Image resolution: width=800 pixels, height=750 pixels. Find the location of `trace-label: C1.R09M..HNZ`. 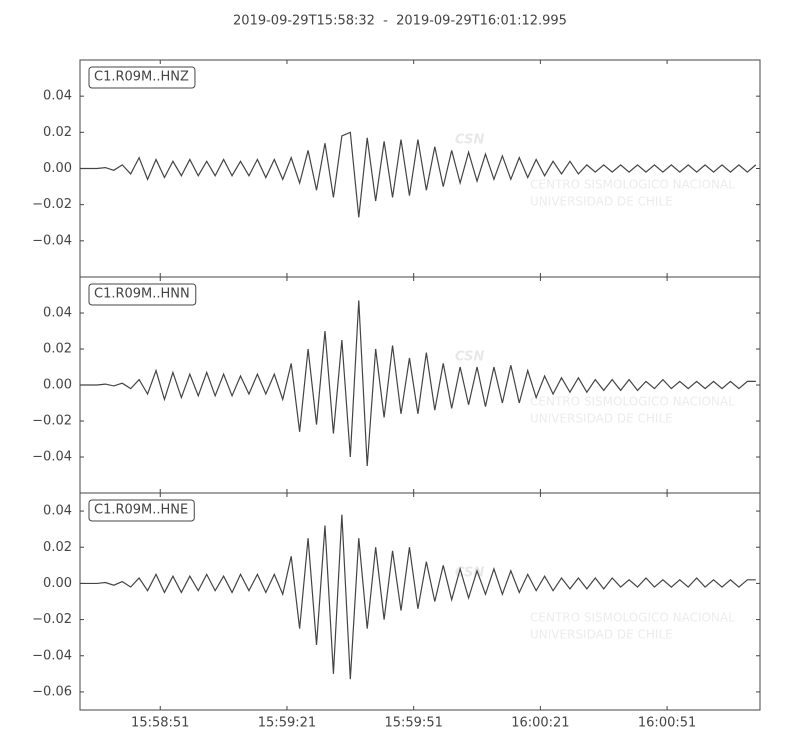

trace-label: C1.R09M..HNZ is located at coordinates (141, 77).